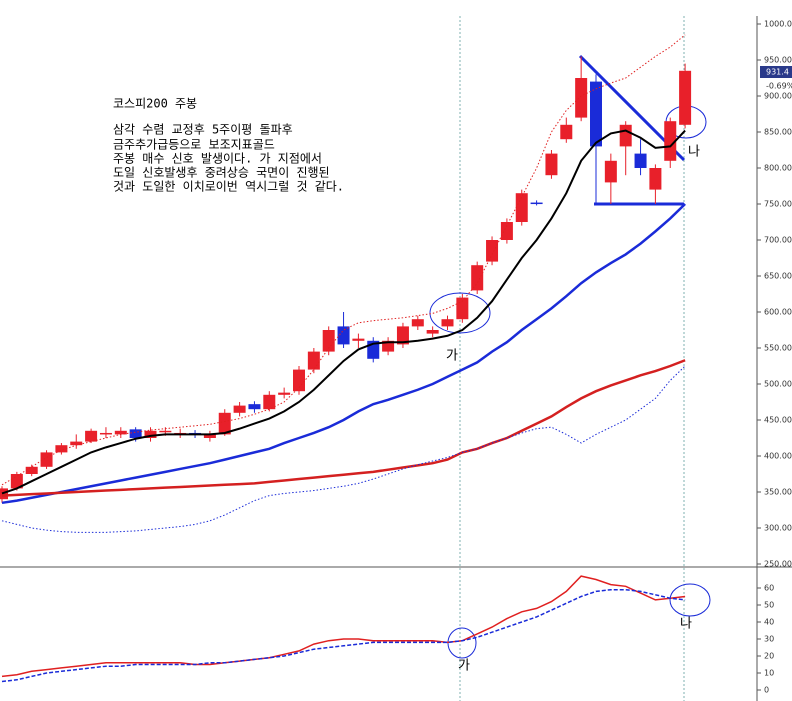 This screenshot has height=701, width=792. Describe the element at coordinates (779, 86) in the screenshot. I see `price-change: -0.69%` at that location.